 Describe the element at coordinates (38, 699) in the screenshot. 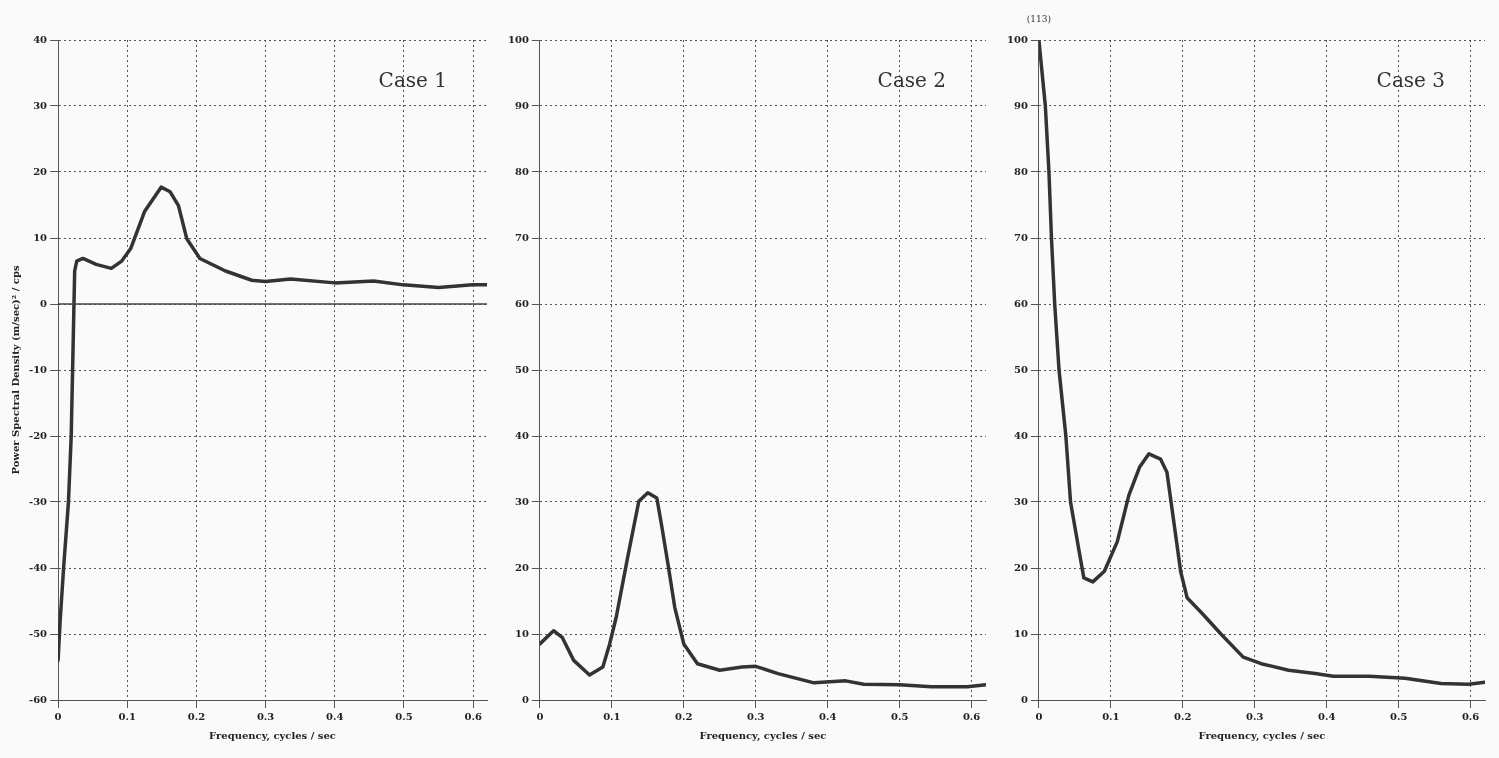

I see `y-tick-label: -60` at that location.